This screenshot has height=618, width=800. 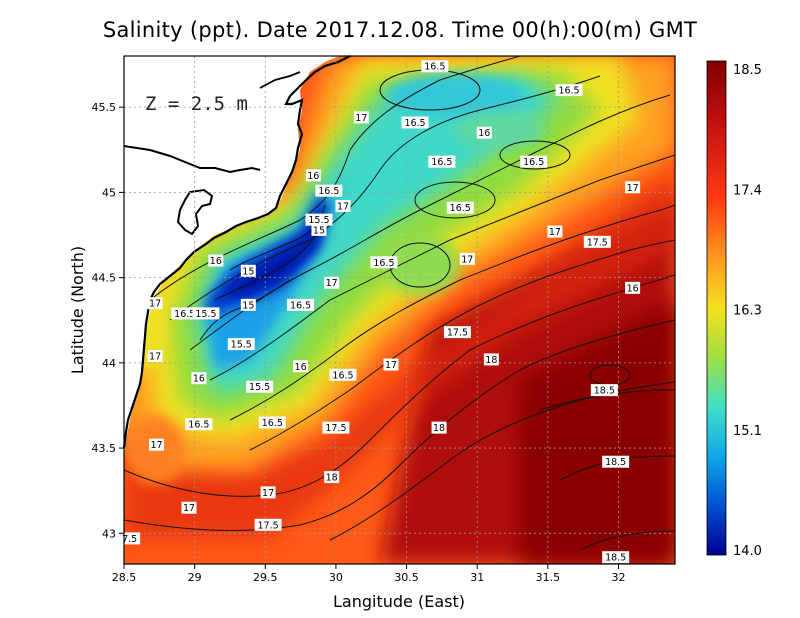 What do you see at coordinates (399, 601) in the screenshot?
I see `x-axis-title: Langitude (East)` at bounding box center [399, 601].